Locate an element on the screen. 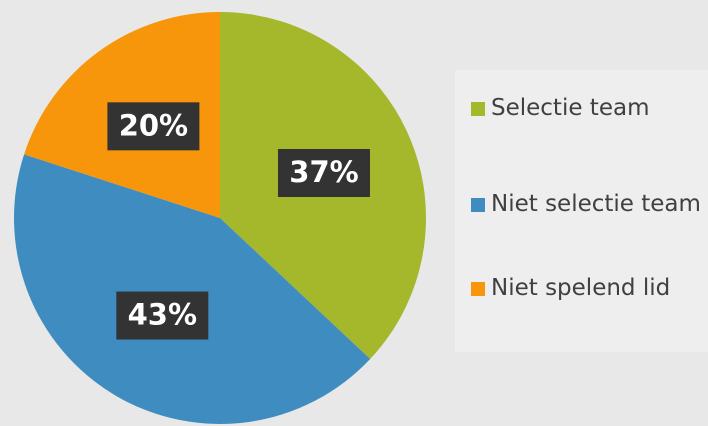 This screenshot has height=426, width=708. legend-item: Niet spelend lid is located at coordinates (588, 288).